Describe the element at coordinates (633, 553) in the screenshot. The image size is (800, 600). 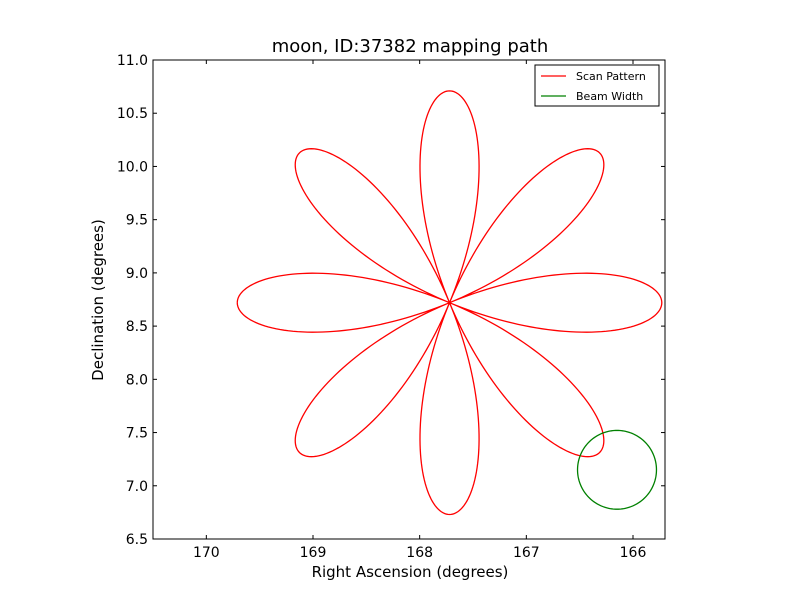
I see `x-tick-label: 166` at that location.